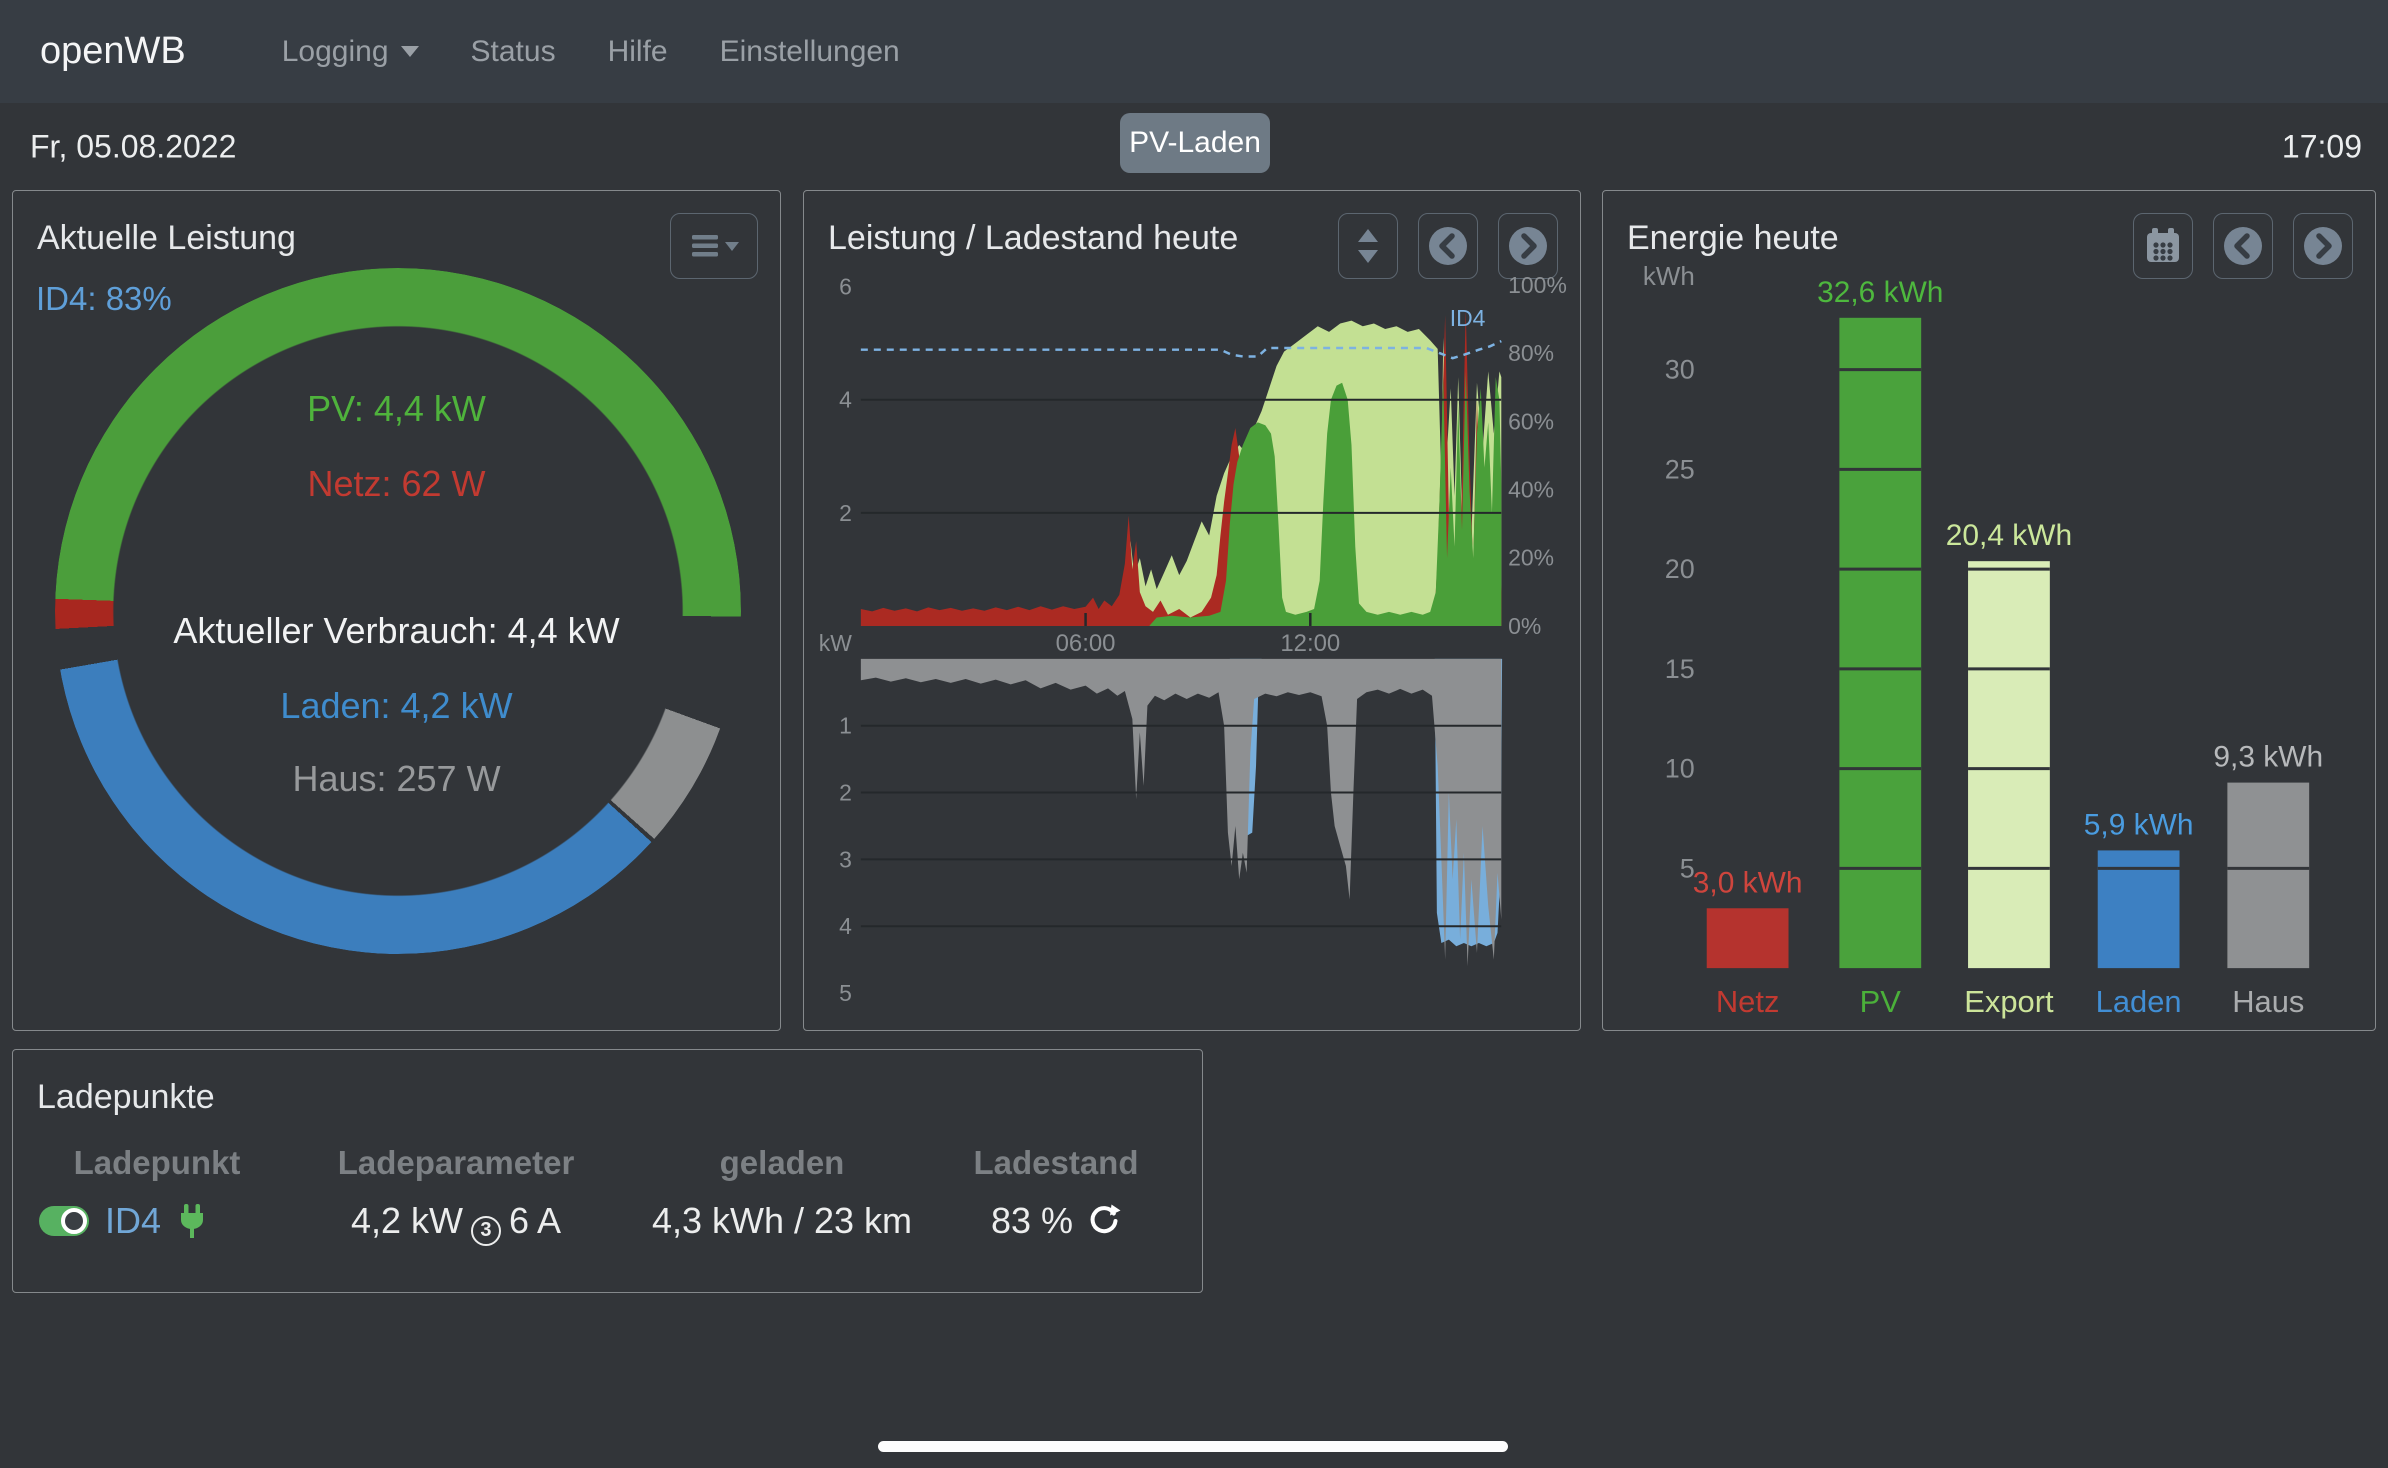 The width and height of the screenshot is (2388, 1468). I want to click on chart-resize-button, so click(1368, 246).